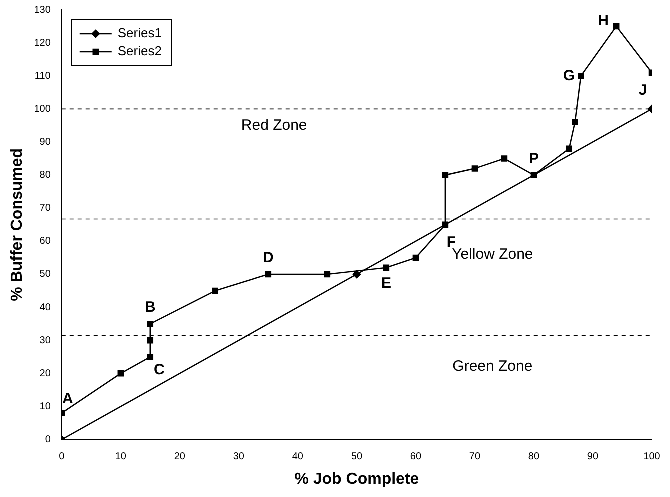 This screenshot has width=670, height=497. What do you see at coordinates (493, 255) in the screenshot?
I see `annotation: Yellow Zone` at bounding box center [493, 255].